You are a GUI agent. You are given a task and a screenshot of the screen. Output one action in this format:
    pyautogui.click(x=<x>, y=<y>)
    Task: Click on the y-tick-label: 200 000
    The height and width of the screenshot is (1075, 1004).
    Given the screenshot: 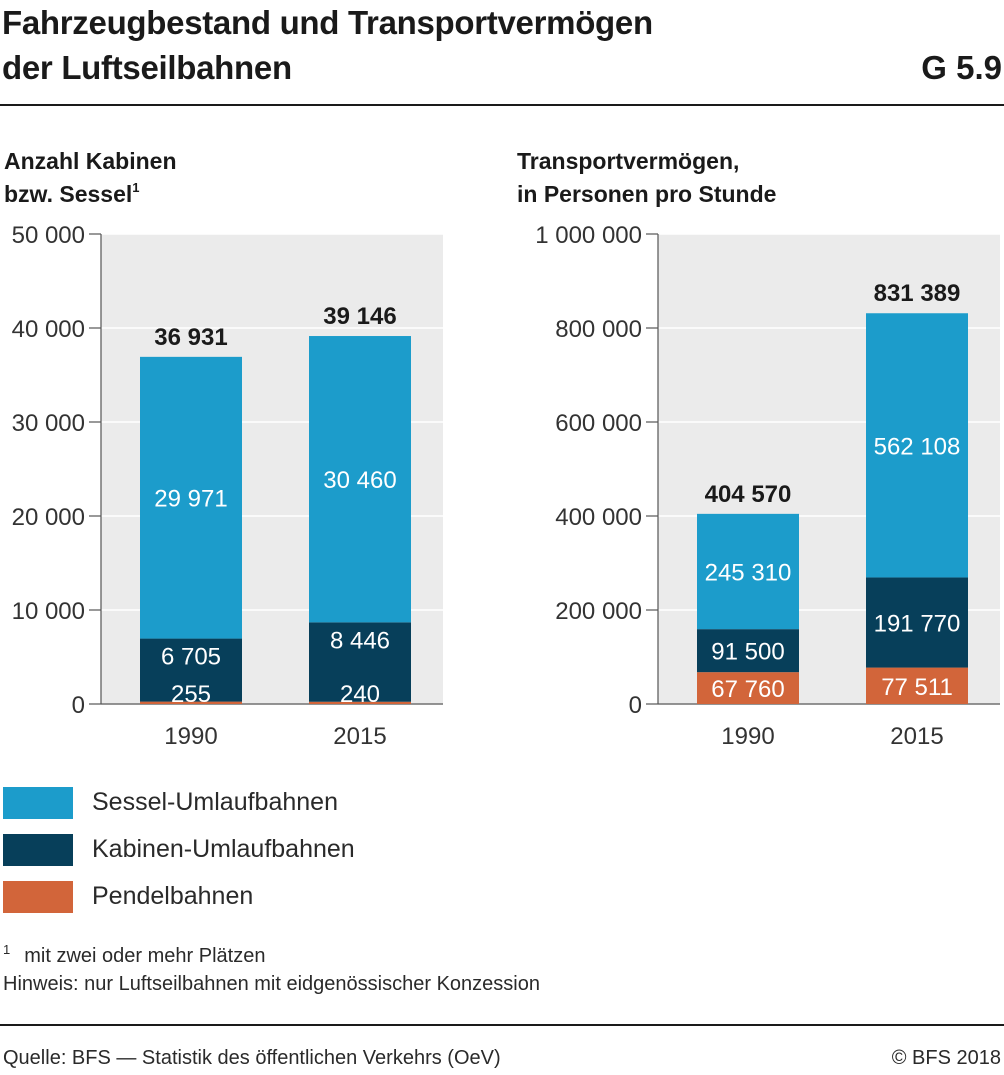 What is the action you would take?
    pyautogui.click(x=598, y=611)
    